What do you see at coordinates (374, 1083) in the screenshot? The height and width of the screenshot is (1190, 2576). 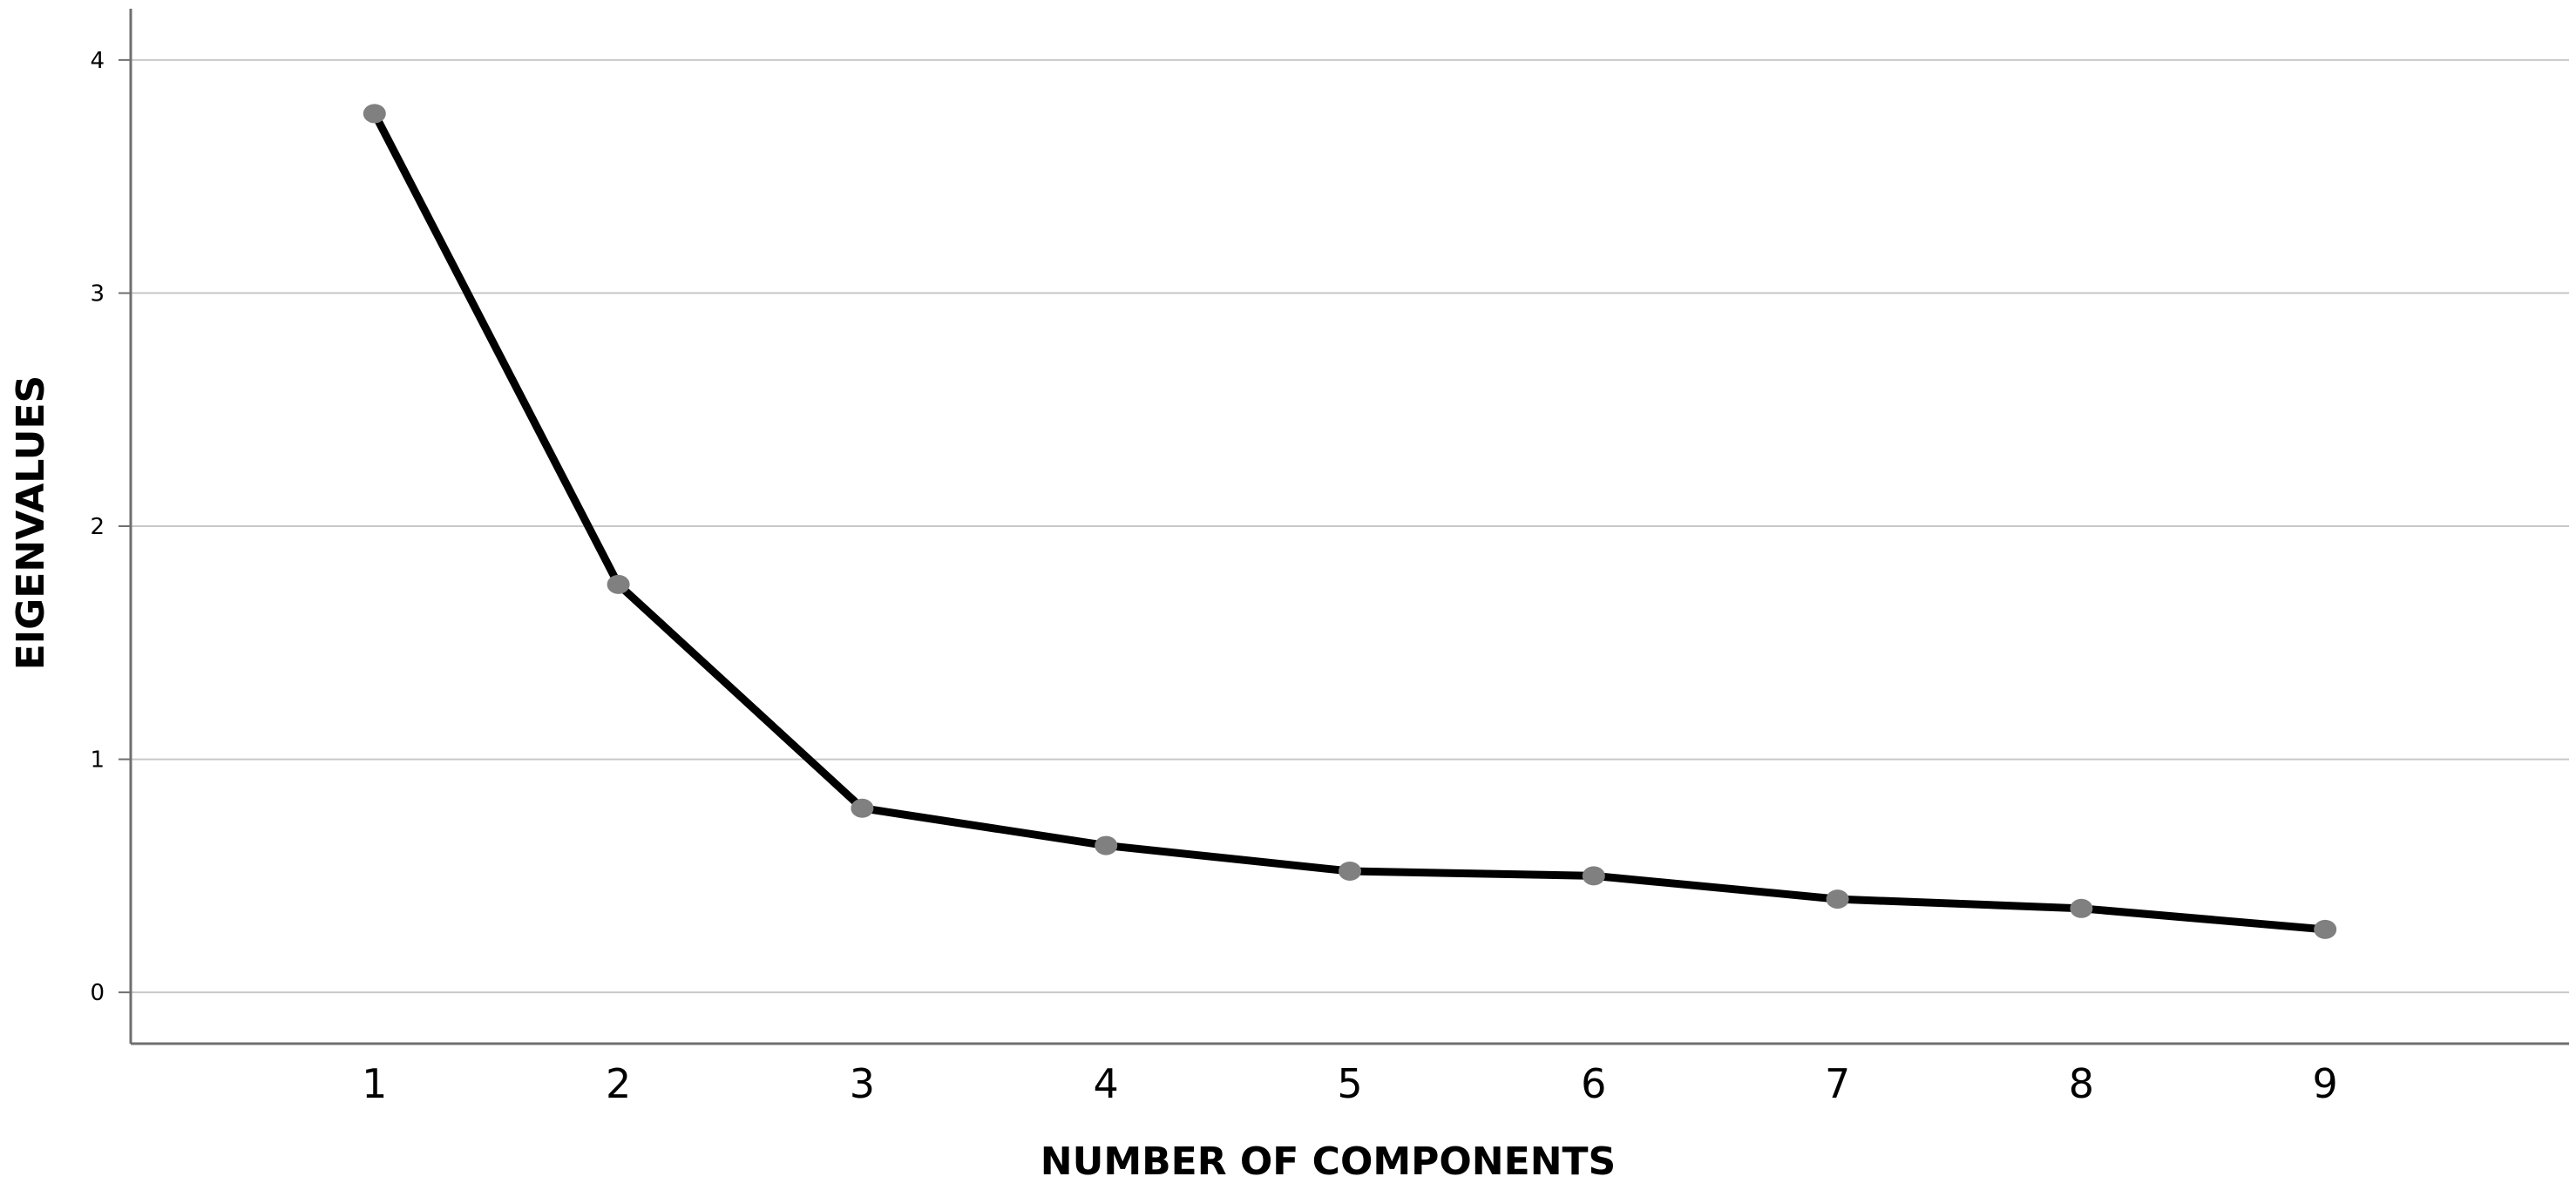 I see `x-tick-label-1: 1` at bounding box center [374, 1083].